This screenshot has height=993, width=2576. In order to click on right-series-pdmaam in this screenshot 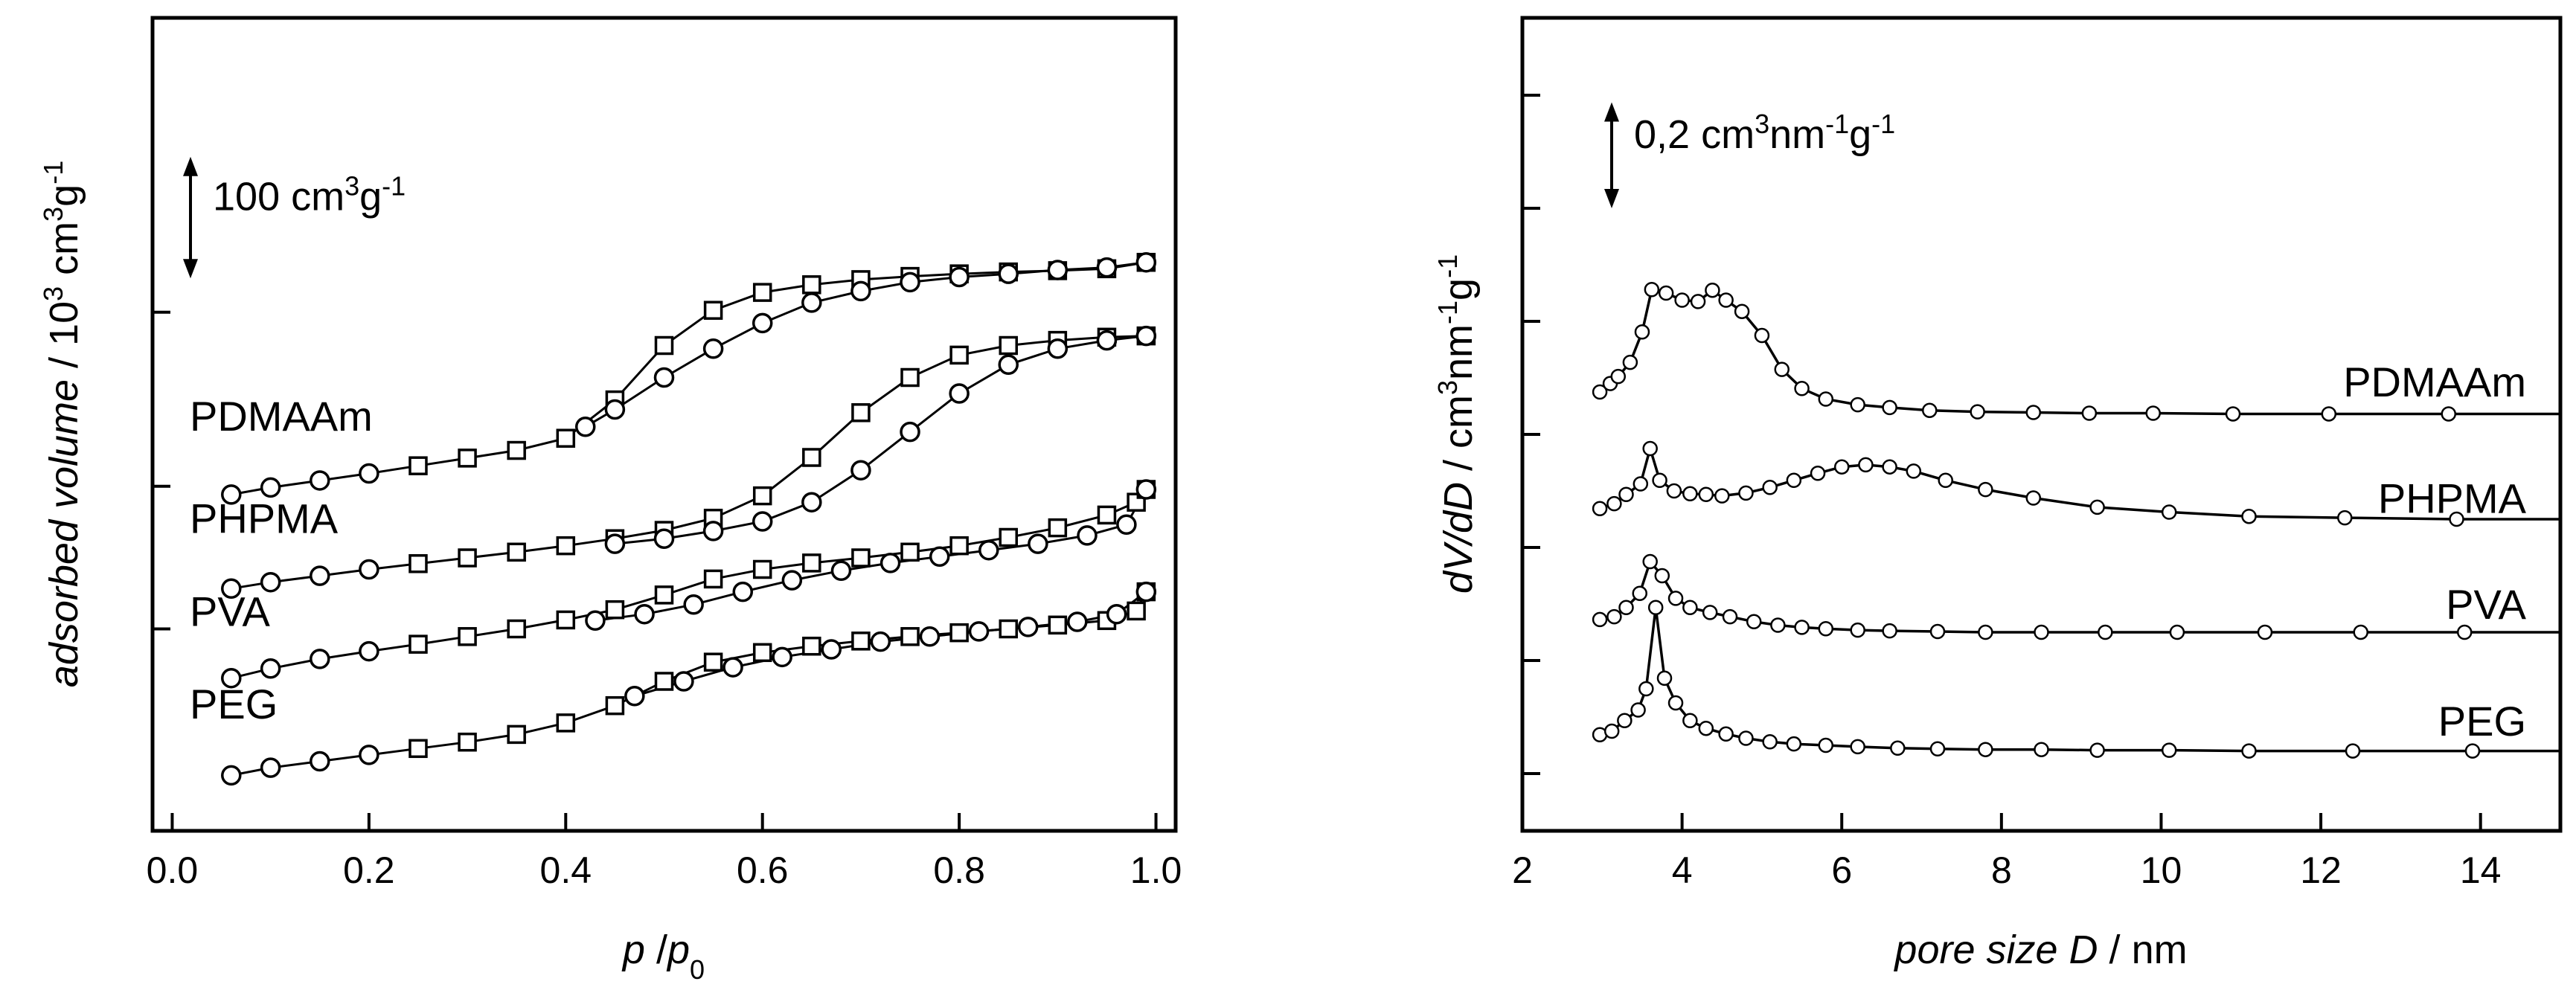, I will do `click(2076, 352)`.